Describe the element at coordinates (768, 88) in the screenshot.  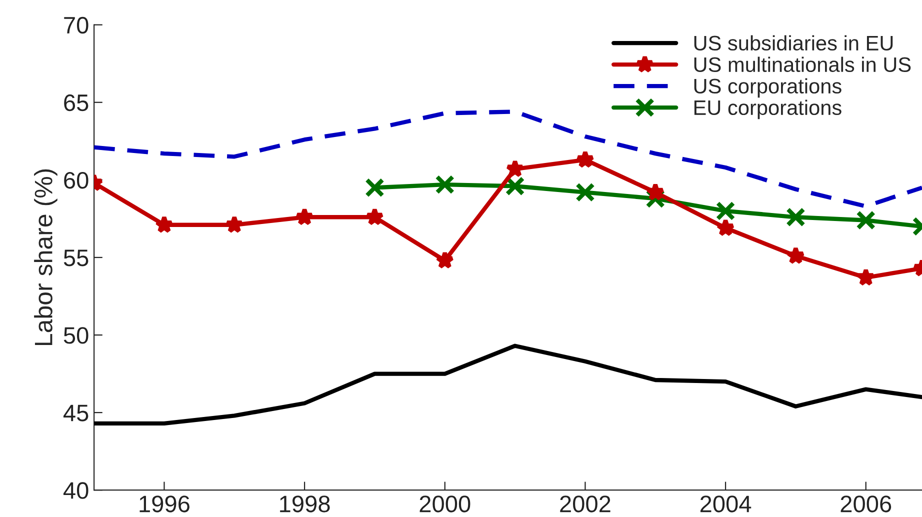
I see `legend-label: US corporations` at that location.